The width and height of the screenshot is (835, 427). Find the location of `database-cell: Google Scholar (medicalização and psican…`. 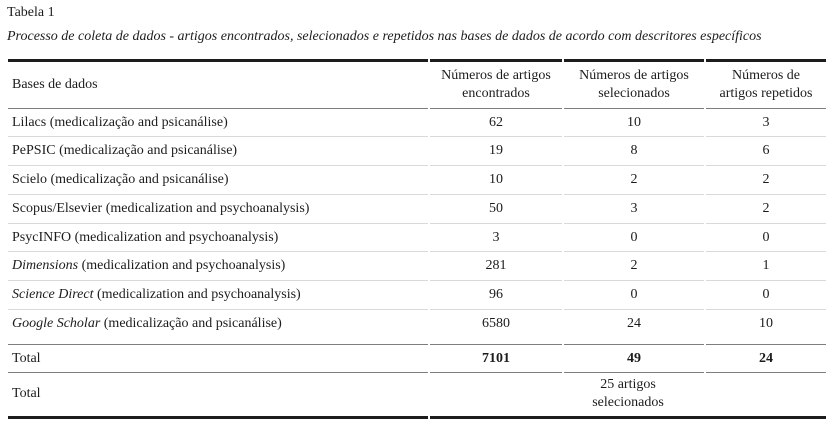

database-cell: Google Scholar (medicalização and psican… is located at coordinates (218, 327).